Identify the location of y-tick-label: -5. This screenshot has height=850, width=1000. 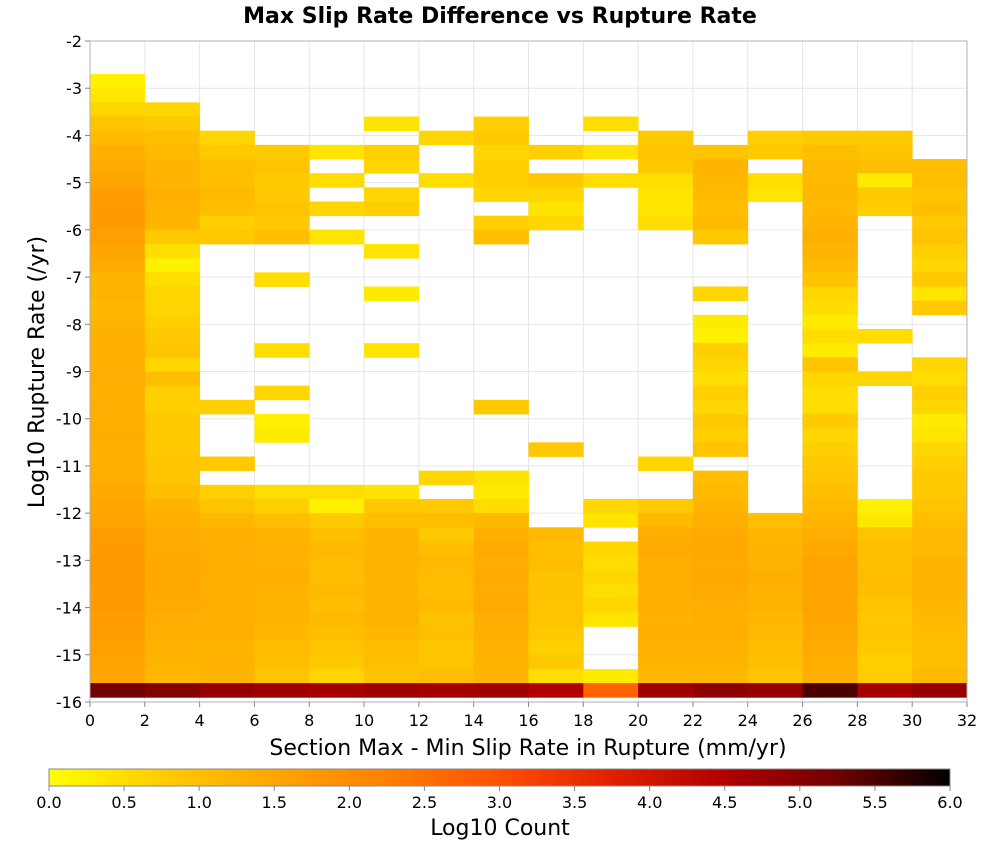
(74, 183).